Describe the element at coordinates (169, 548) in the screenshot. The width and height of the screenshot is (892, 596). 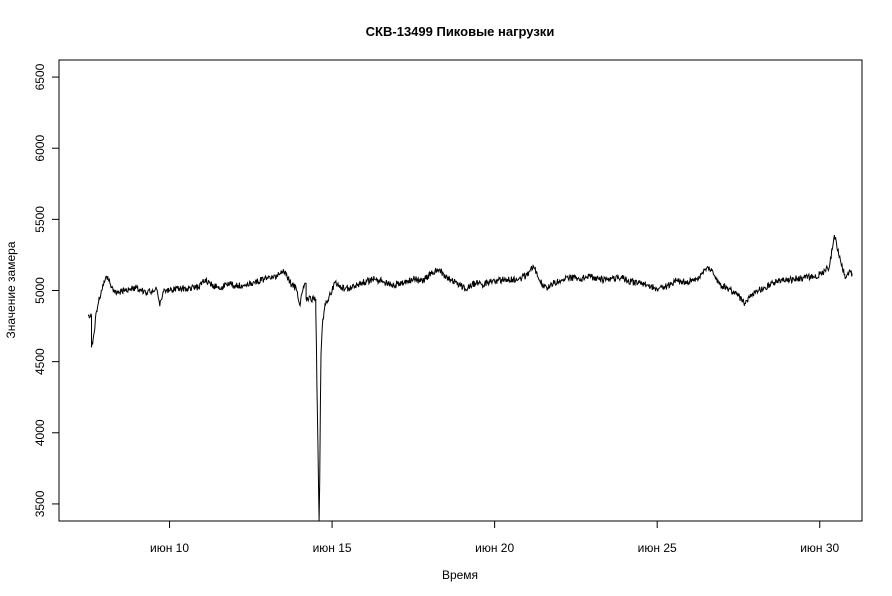
I see `x-tick-label: июн 10` at that location.